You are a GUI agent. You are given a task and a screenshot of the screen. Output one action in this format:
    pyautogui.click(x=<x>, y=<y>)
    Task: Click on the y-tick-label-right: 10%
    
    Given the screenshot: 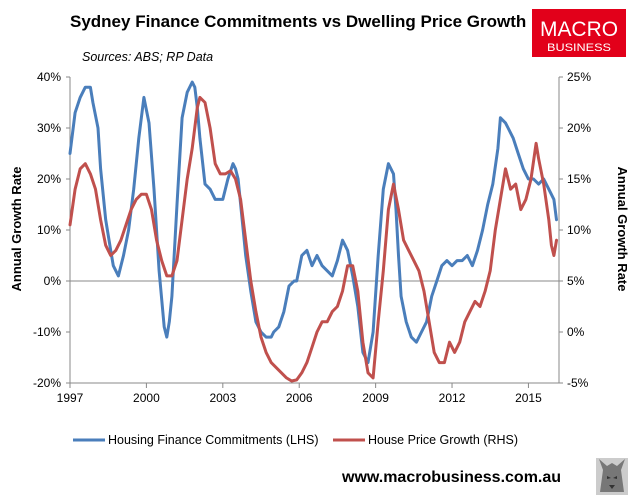 What is the action you would take?
    pyautogui.click(x=579, y=230)
    